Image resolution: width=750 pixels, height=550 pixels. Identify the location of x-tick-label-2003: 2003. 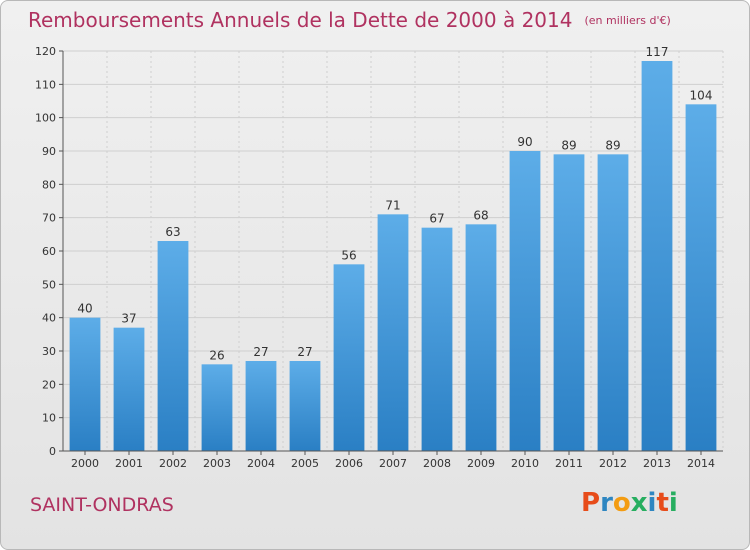
(217, 463).